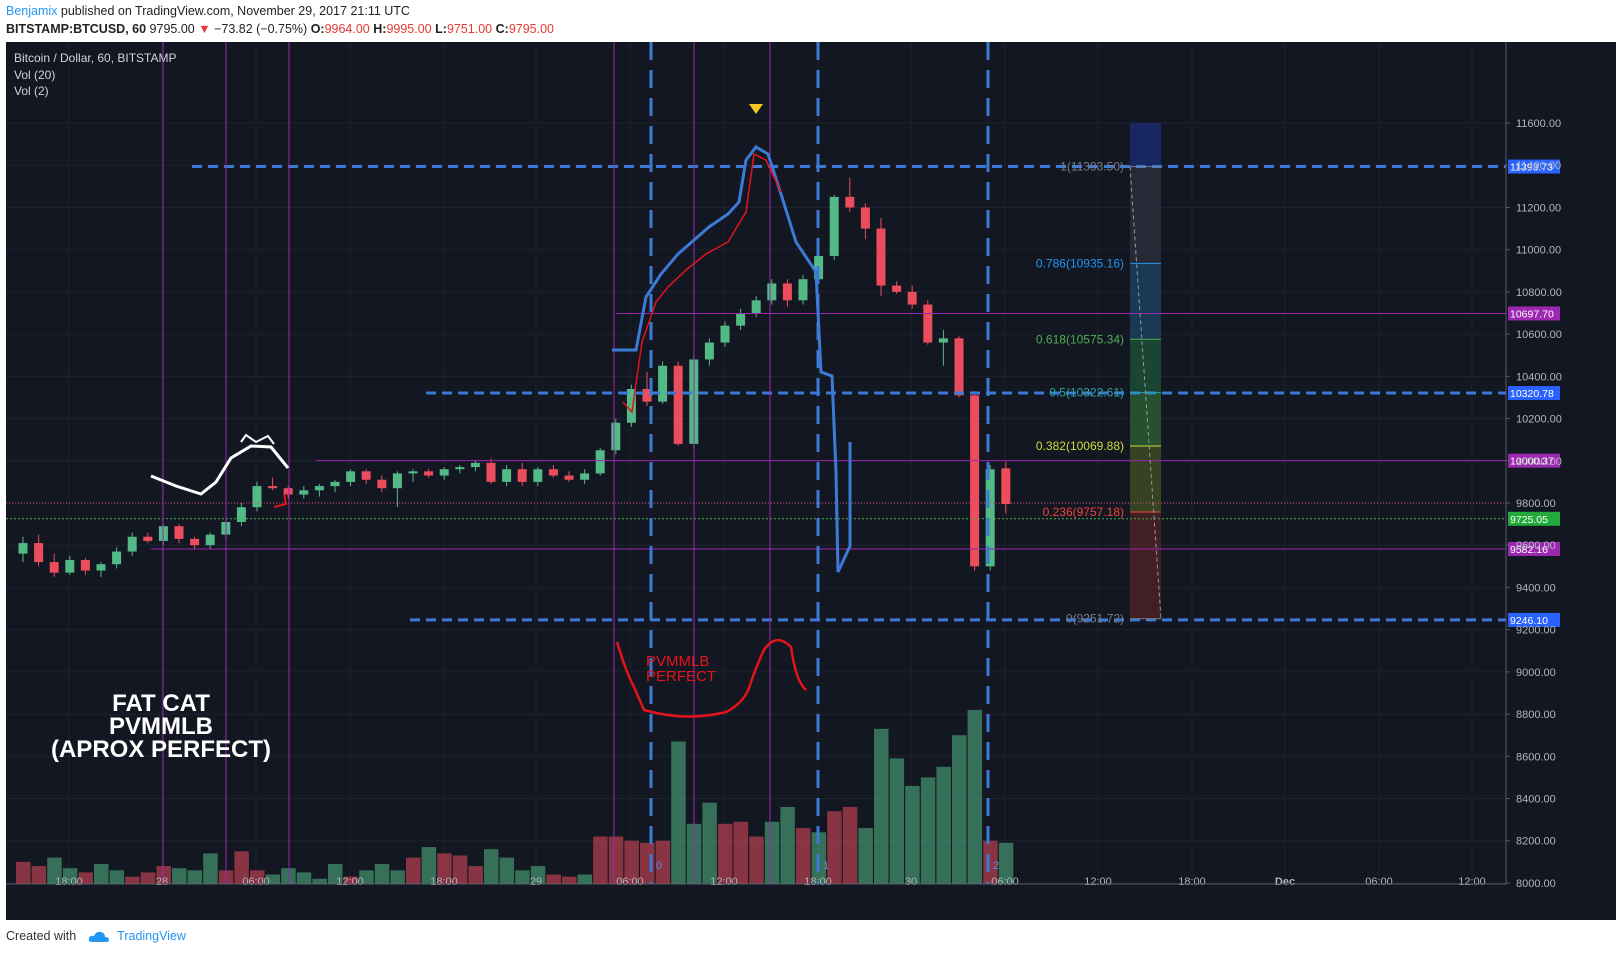 This screenshot has width=1623, height=956. I want to click on close-label: C:, so click(502, 29).